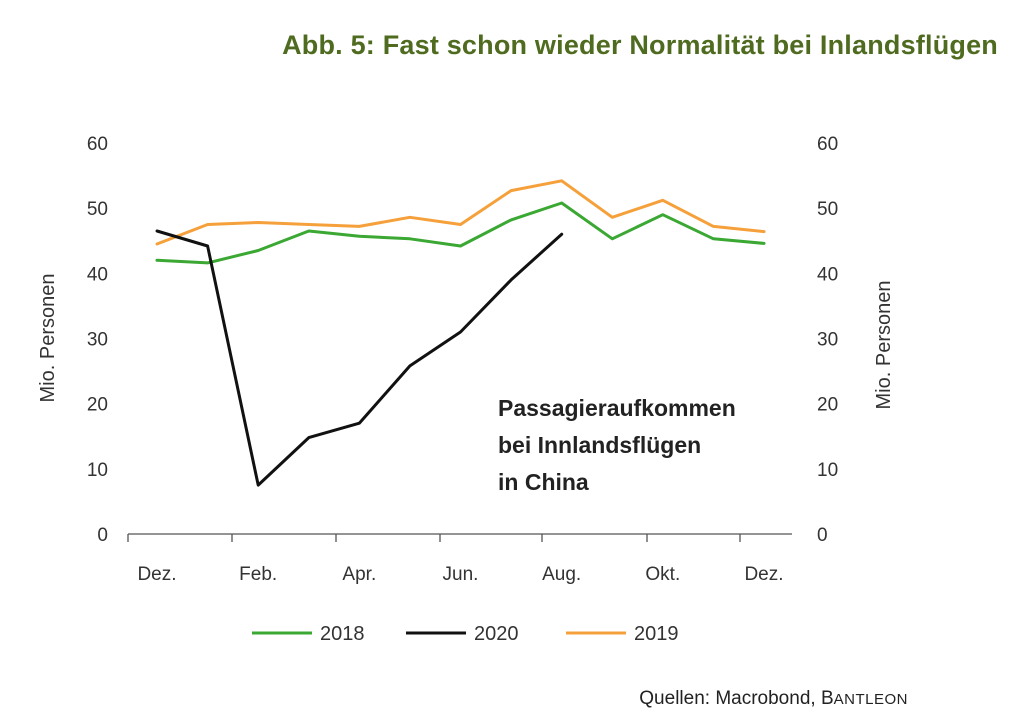 Image resolution: width=1020 pixels, height=724 pixels. What do you see at coordinates (97, 144) in the screenshot?
I see `left-y-tick-label: 60` at bounding box center [97, 144].